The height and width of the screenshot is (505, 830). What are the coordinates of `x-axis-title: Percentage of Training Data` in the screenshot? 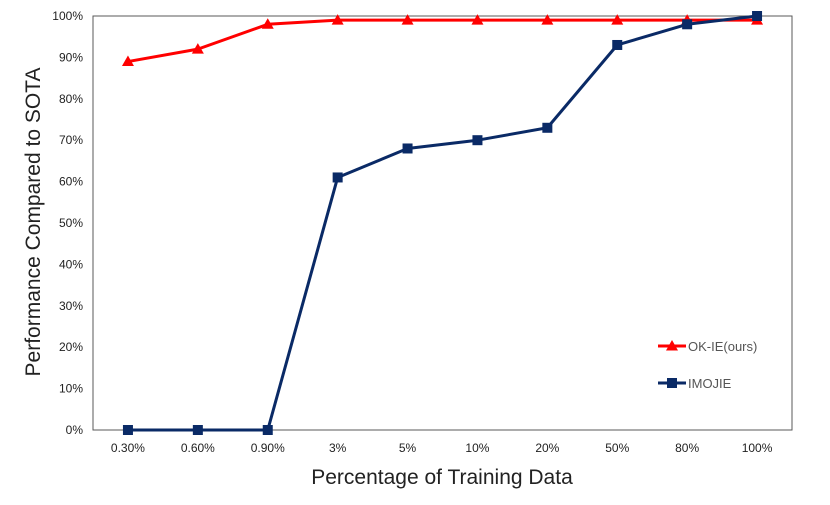 It's located at (442, 477).